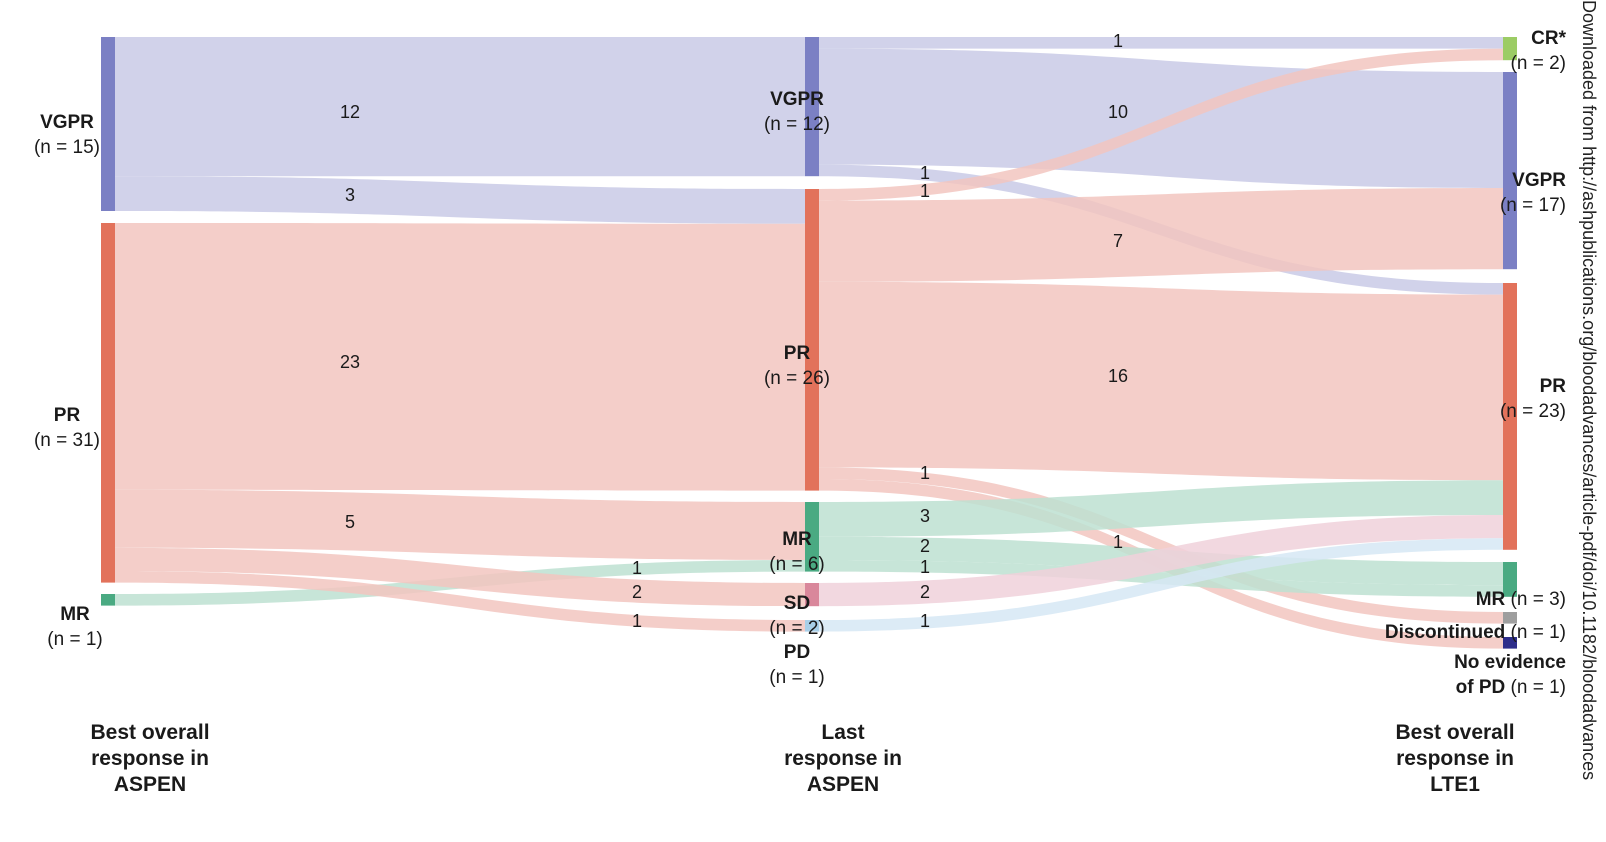  What do you see at coordinates (460, 200) in the screenshot?
I see `flow-vgpr-to-pr` at bounding box center [460, 200].